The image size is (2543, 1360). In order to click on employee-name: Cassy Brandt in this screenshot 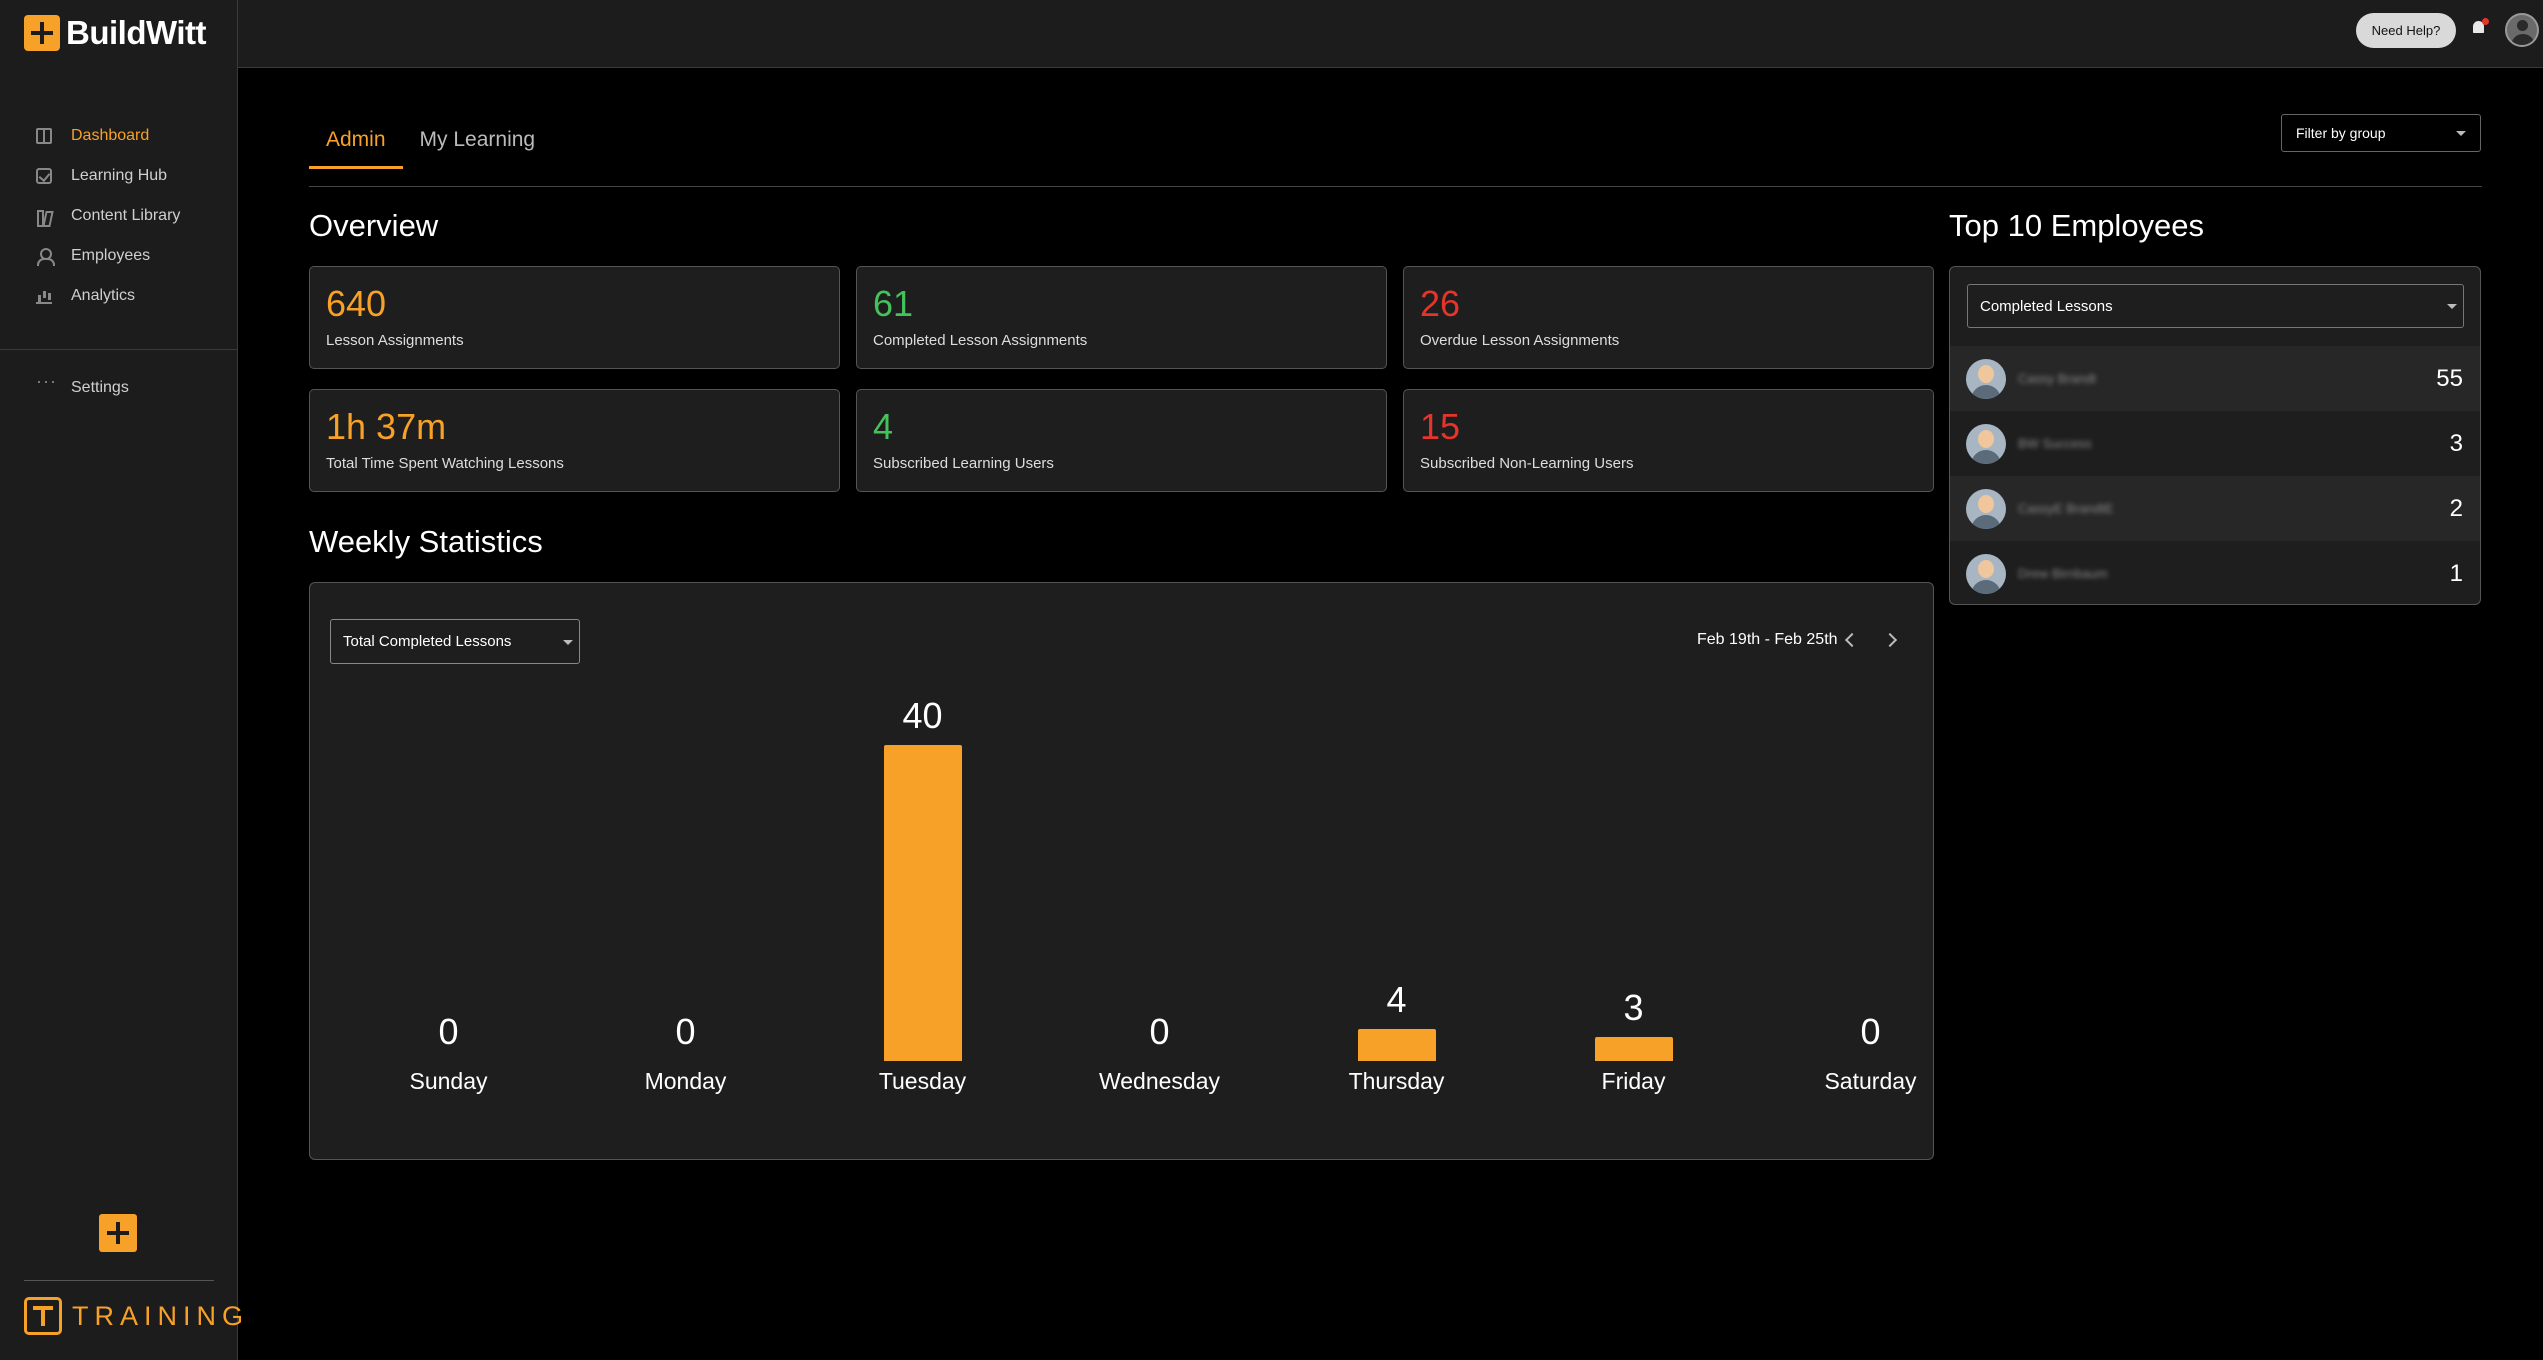, I will do `click(2057, 378)`.